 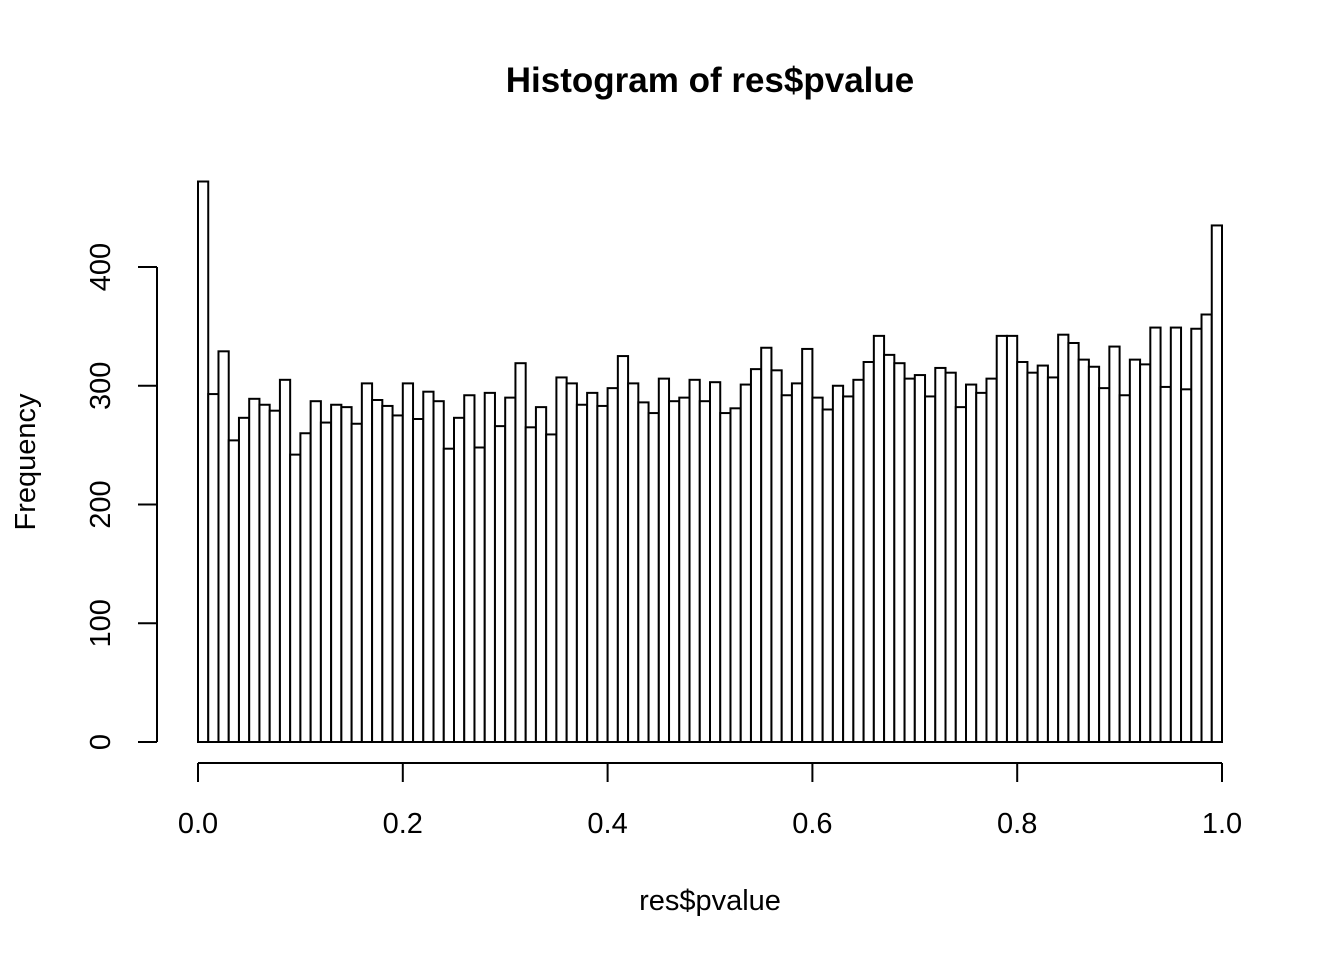 I want to click on y-tick-label: 400, so click(x=101, y=267).